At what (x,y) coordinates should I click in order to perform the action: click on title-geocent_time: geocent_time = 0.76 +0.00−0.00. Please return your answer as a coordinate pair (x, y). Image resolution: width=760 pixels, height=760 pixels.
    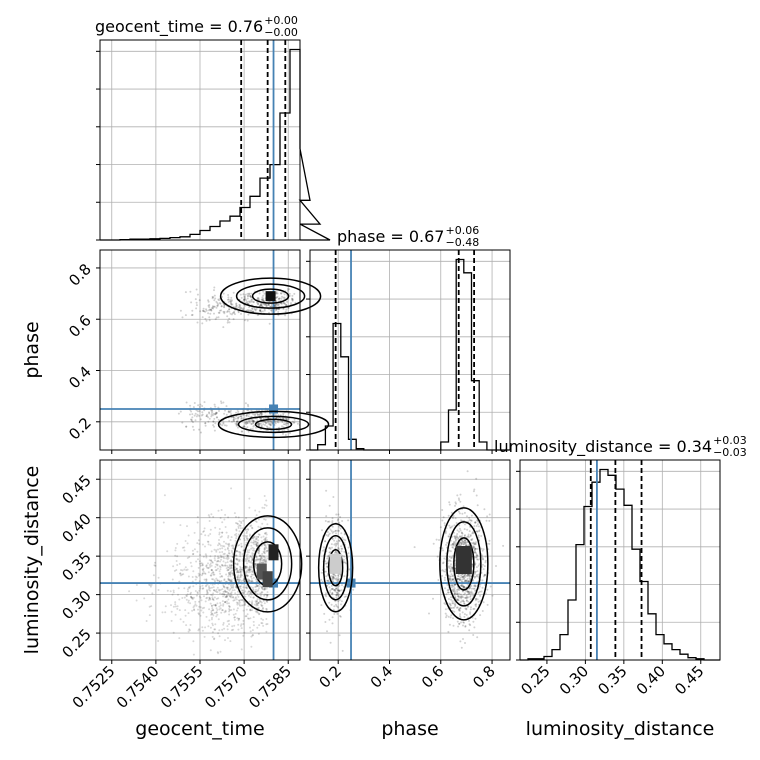
    Looking at the image, I should click on (196, 26).